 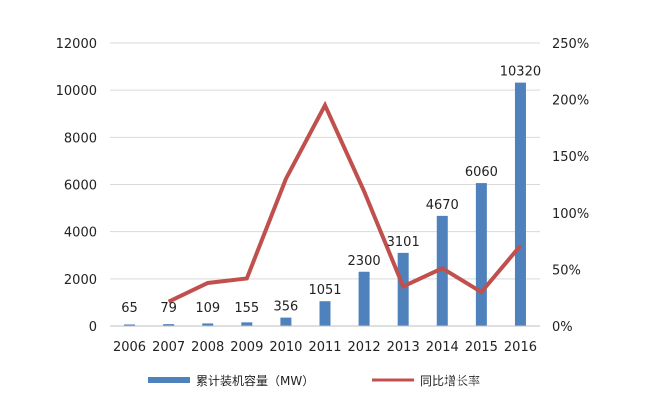 I want to click on left-tick-label: 0, so click(x=93, y=327).